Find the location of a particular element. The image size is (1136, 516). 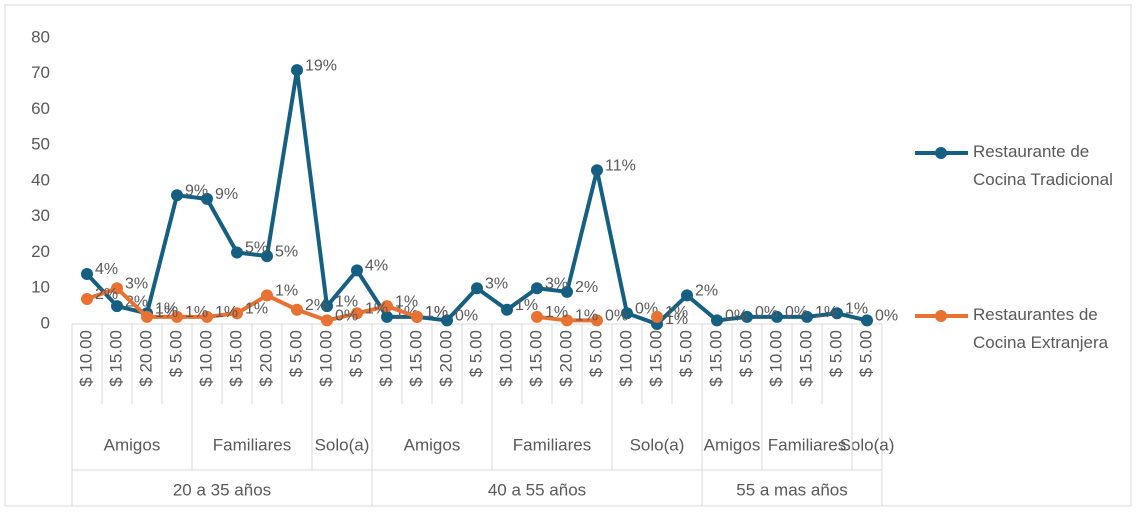

group-label: 40 a 55 años is located at coordinates (537, 489).